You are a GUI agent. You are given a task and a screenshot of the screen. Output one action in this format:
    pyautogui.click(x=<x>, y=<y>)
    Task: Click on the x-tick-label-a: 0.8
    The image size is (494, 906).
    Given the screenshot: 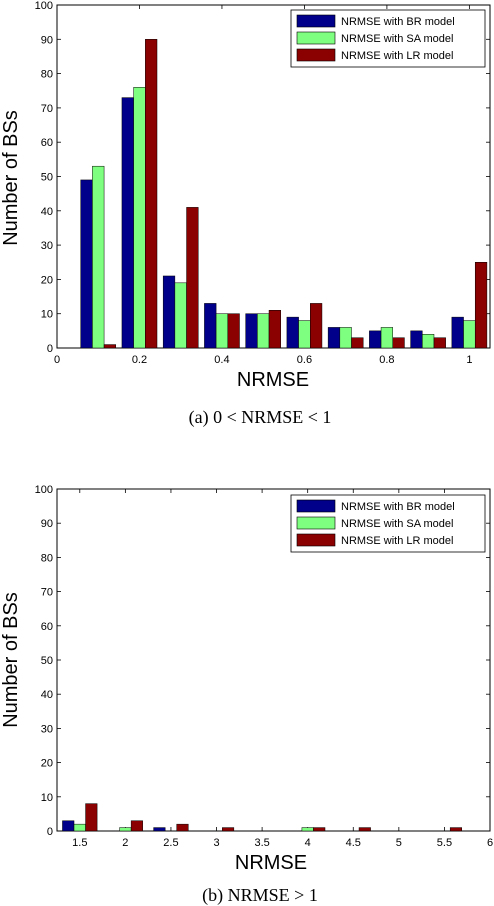 What is the action you would take?
    pyautogui.click(x=386, y=360)
    